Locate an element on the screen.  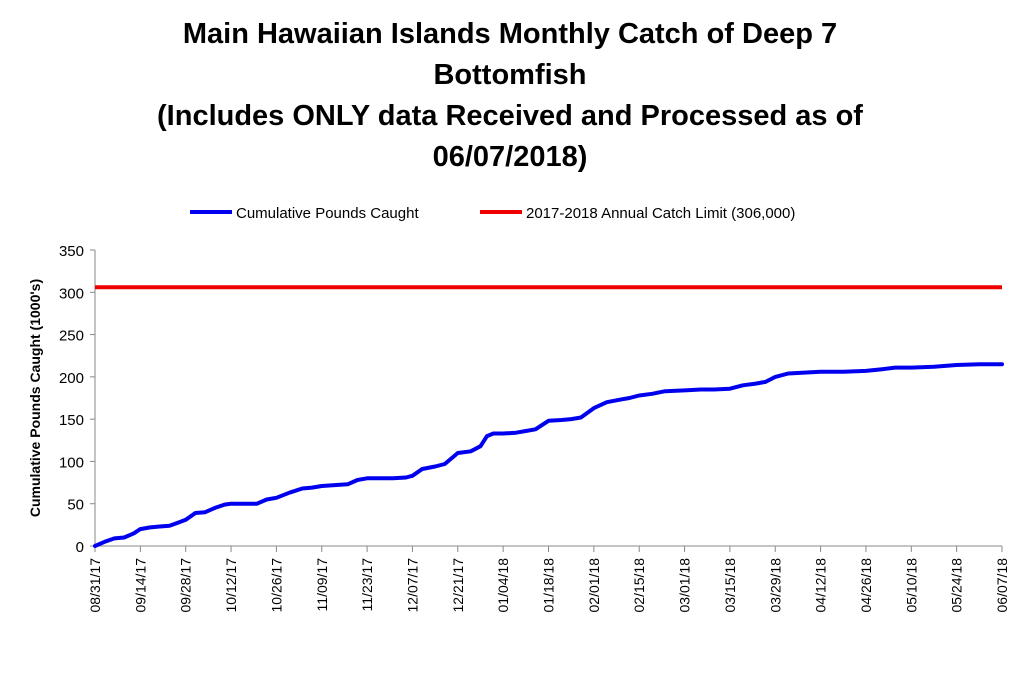
x-tick-label: 08/31/17 is located at coordinates (95, 585).